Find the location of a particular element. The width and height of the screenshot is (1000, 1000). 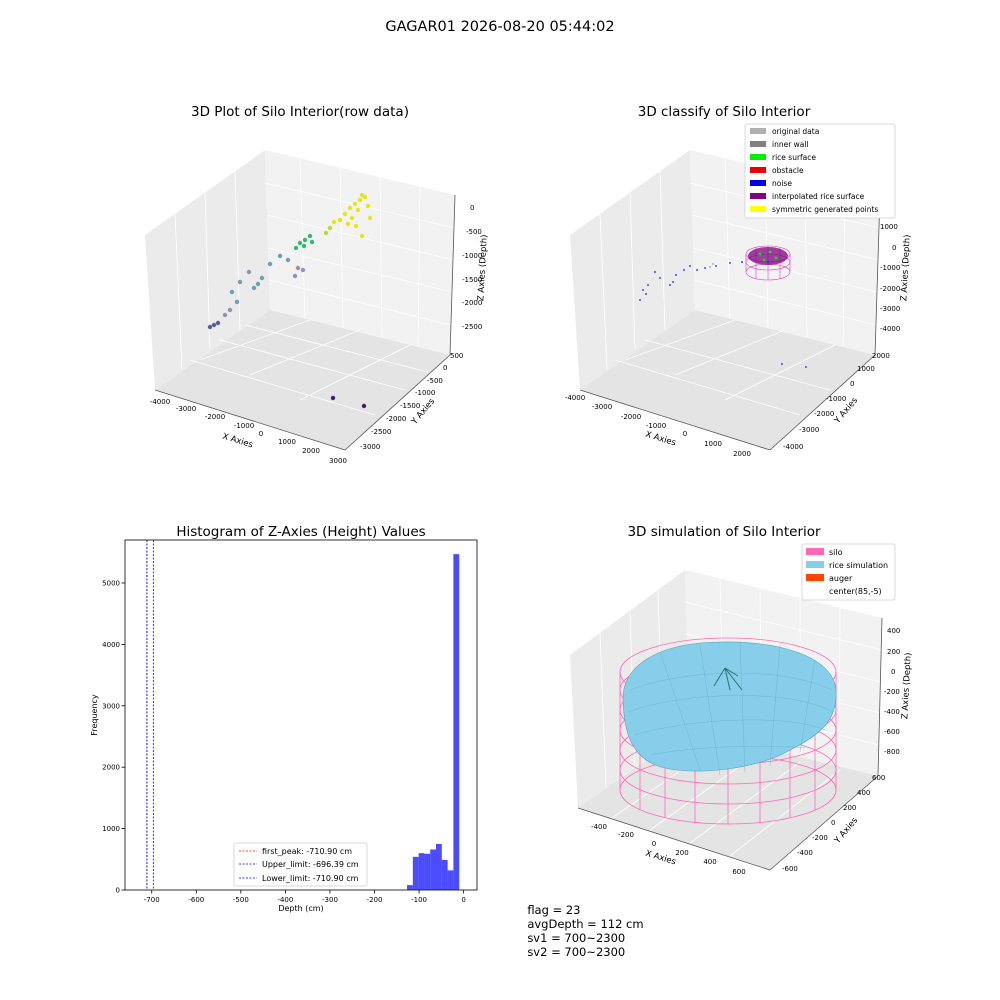

classify-x-tick-labels: -4000 -3000 -2000 -1000 0 1000 2000 is located at coordinates (658, 426).